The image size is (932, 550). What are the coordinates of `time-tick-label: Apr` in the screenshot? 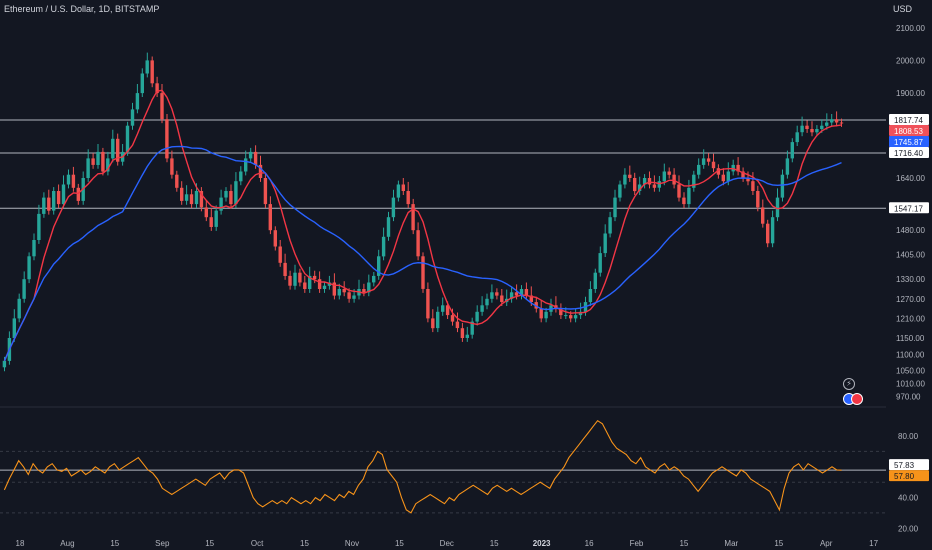 It's located at (826, 543).